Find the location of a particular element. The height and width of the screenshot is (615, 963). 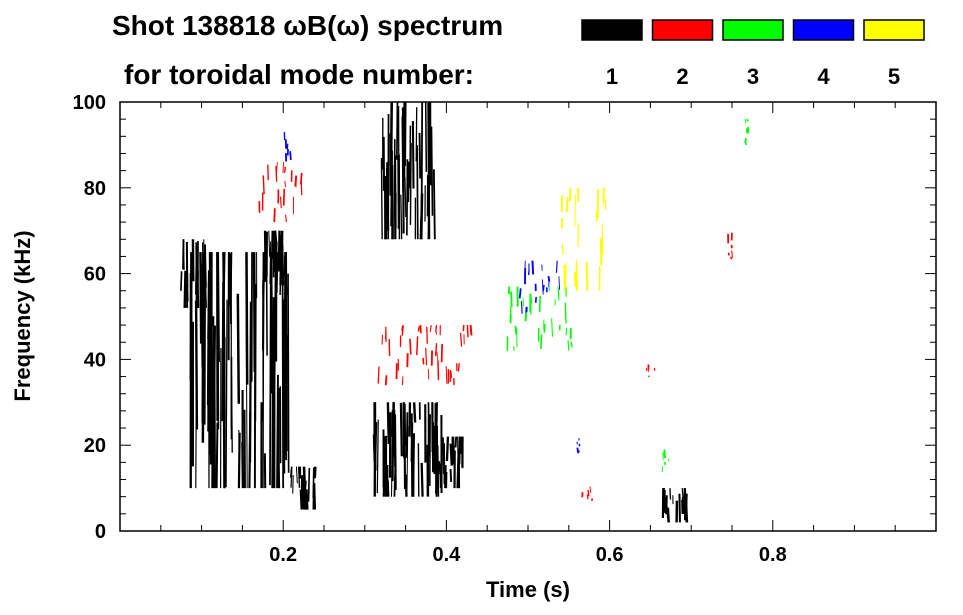

x-tick-label: 0.4 is located at coordinates (446, 555).